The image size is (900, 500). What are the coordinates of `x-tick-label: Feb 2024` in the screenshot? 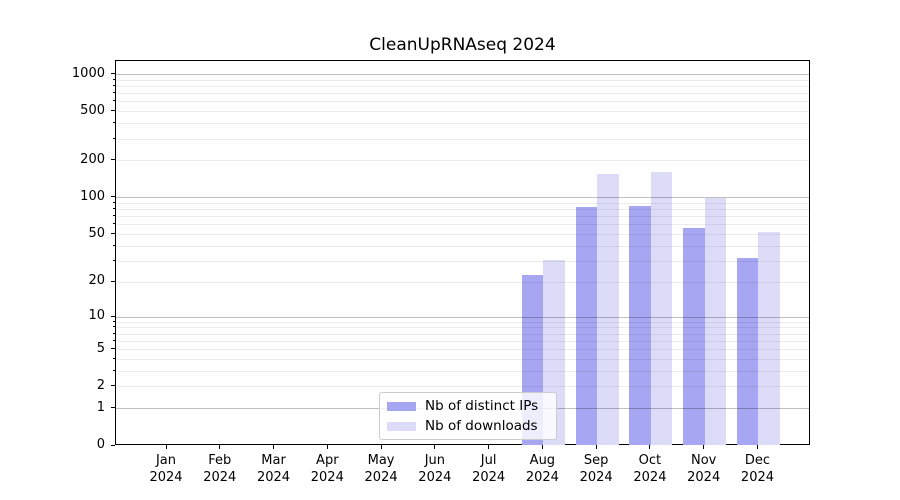 It's located at (220, 469).